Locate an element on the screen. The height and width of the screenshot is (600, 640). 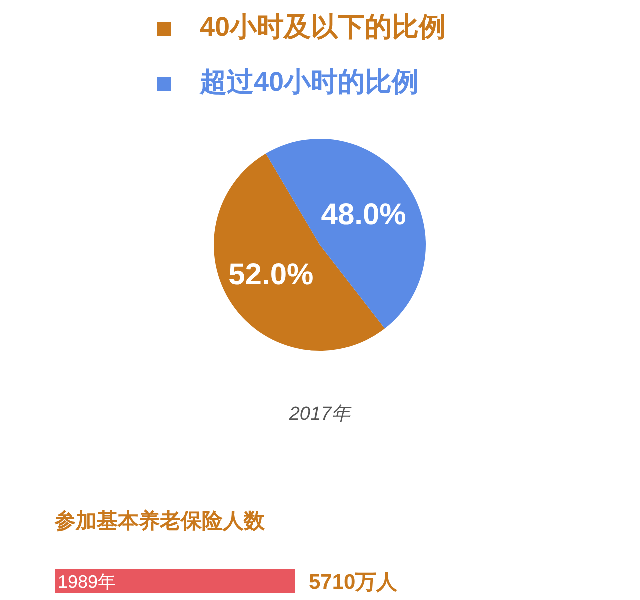
data-label: 52.0% is located at coordinates (271, 275).